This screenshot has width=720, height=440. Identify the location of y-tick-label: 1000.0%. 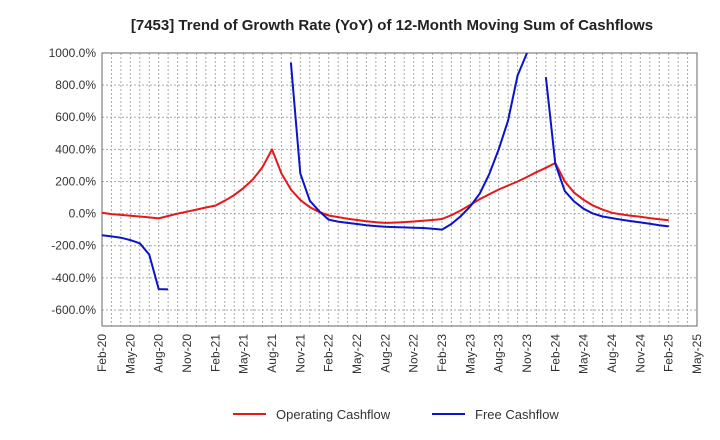
(73, 53).